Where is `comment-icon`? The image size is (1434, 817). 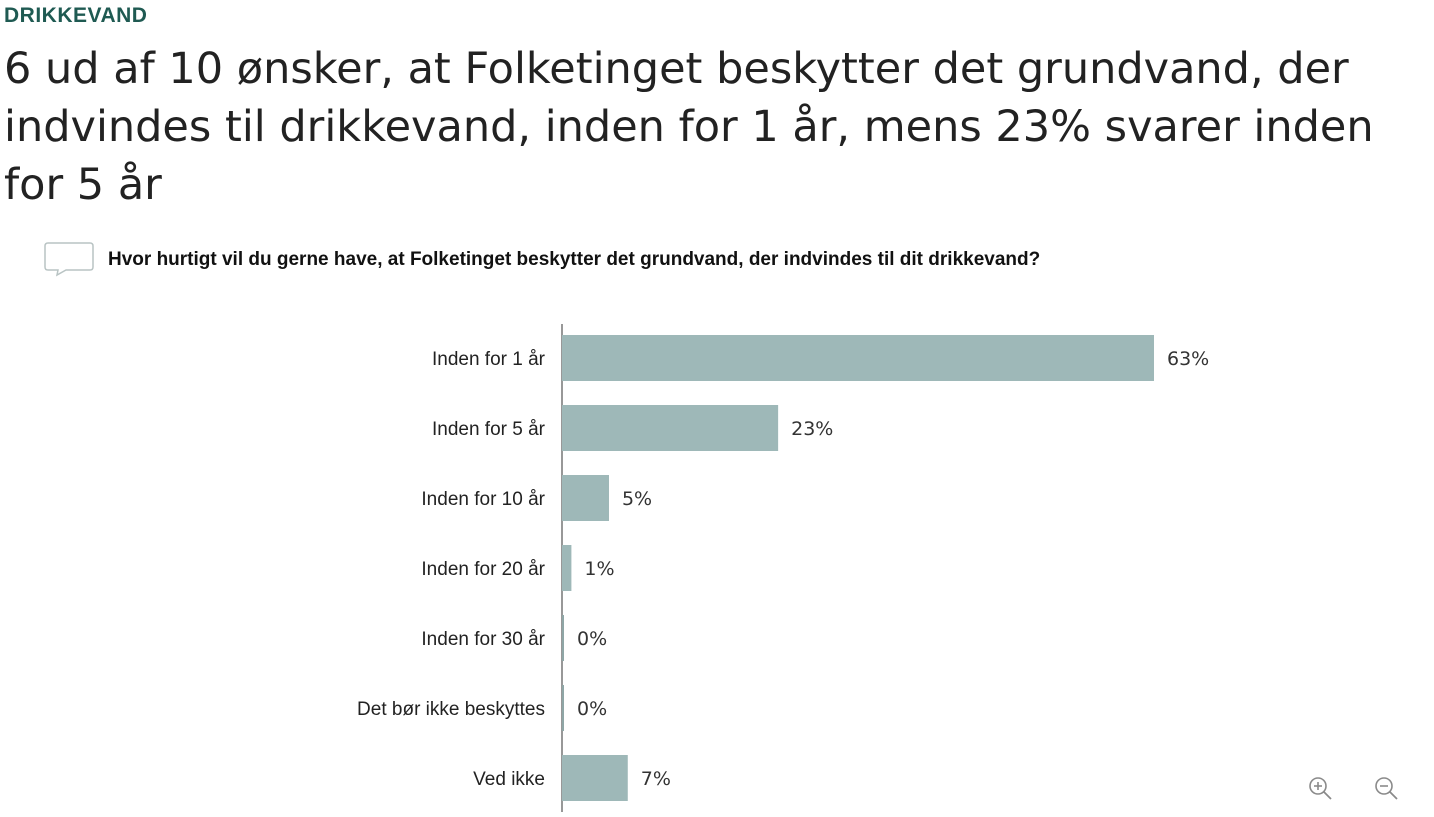 comment-icon is located at coordinates (69, 259).